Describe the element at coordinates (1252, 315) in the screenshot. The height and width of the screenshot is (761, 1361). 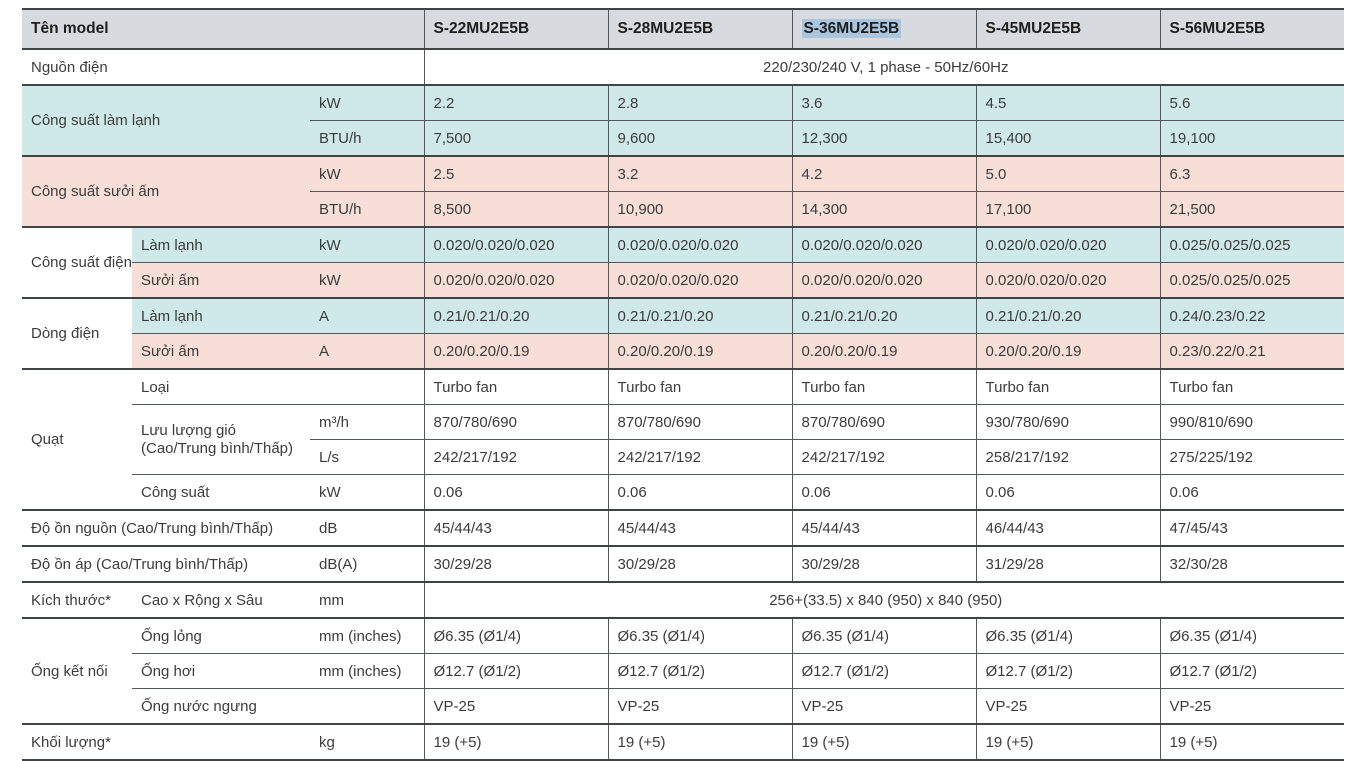
I see `spec-value: 0.24/0.23/0.22` at that location.